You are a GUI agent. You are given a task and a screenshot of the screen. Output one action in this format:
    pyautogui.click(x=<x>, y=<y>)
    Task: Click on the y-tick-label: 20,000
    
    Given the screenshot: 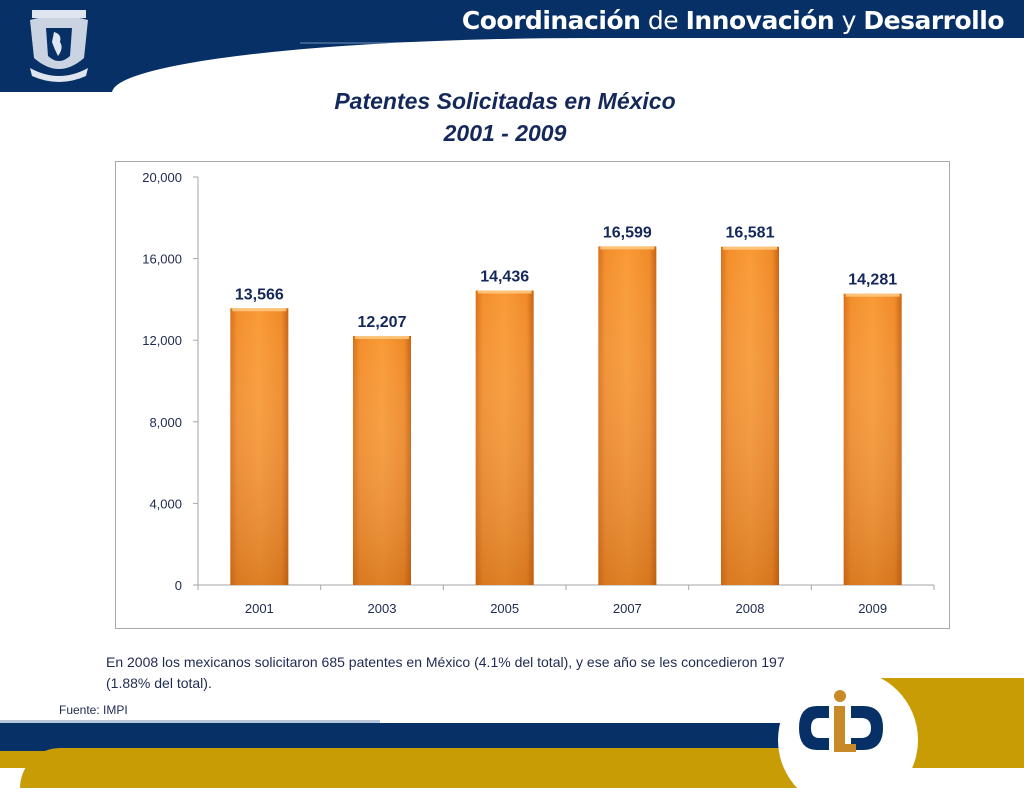 What is the action you would take?
    pyautogui.click(x=162, y=177)
    